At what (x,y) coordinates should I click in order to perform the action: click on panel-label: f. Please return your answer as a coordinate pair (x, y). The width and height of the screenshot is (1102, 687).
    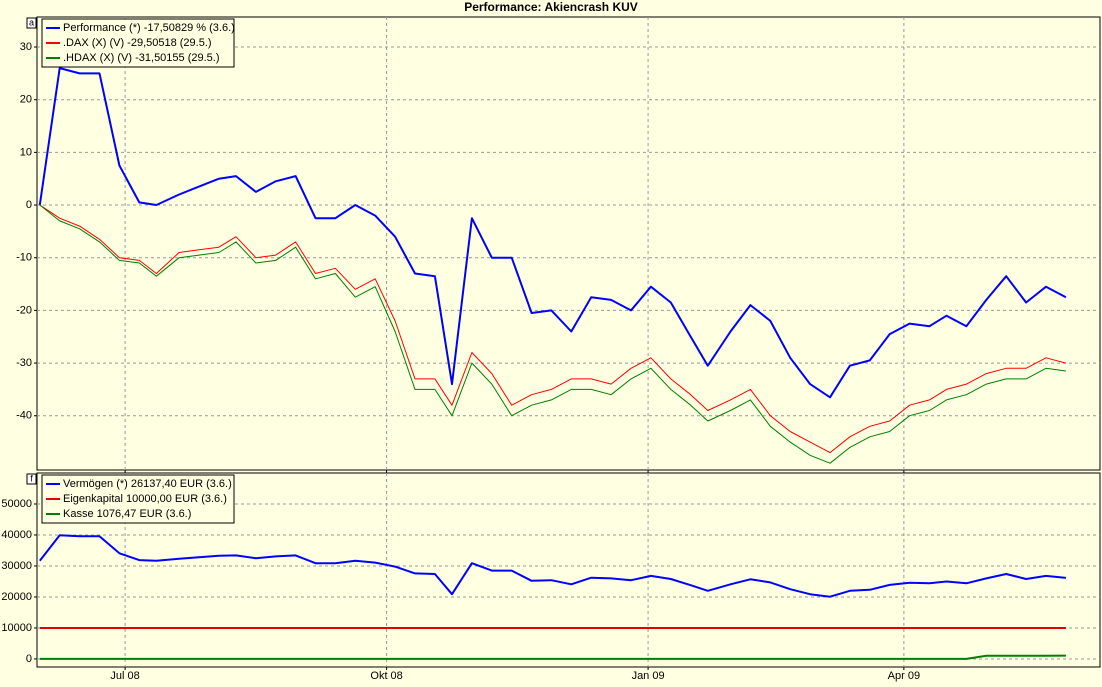
    Looking at the image, I should click on (31, 478).